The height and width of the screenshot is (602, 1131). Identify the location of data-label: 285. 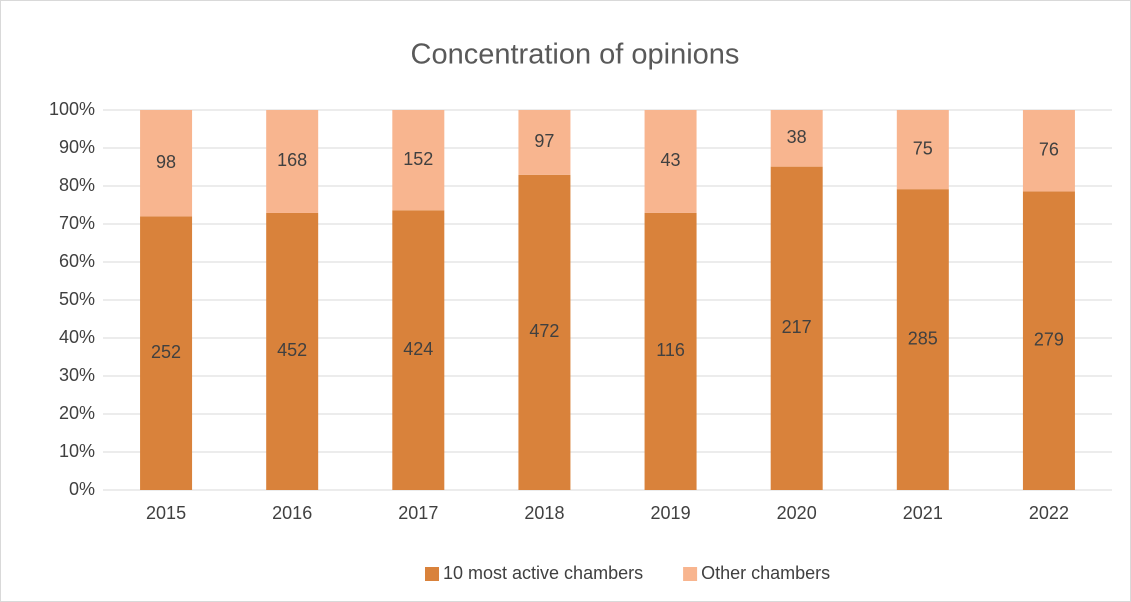
(923, 338).